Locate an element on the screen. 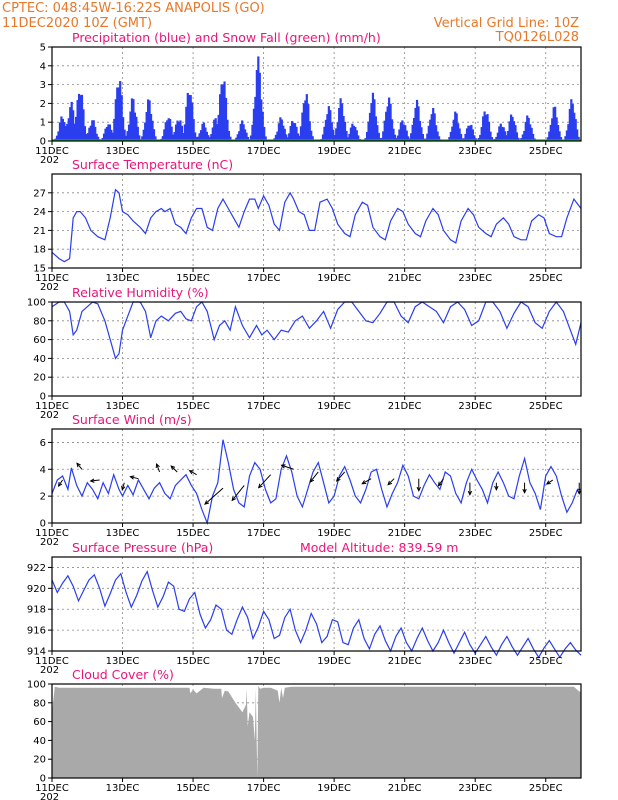  y-tick-label: 24 is located at coordinates (39, 212).